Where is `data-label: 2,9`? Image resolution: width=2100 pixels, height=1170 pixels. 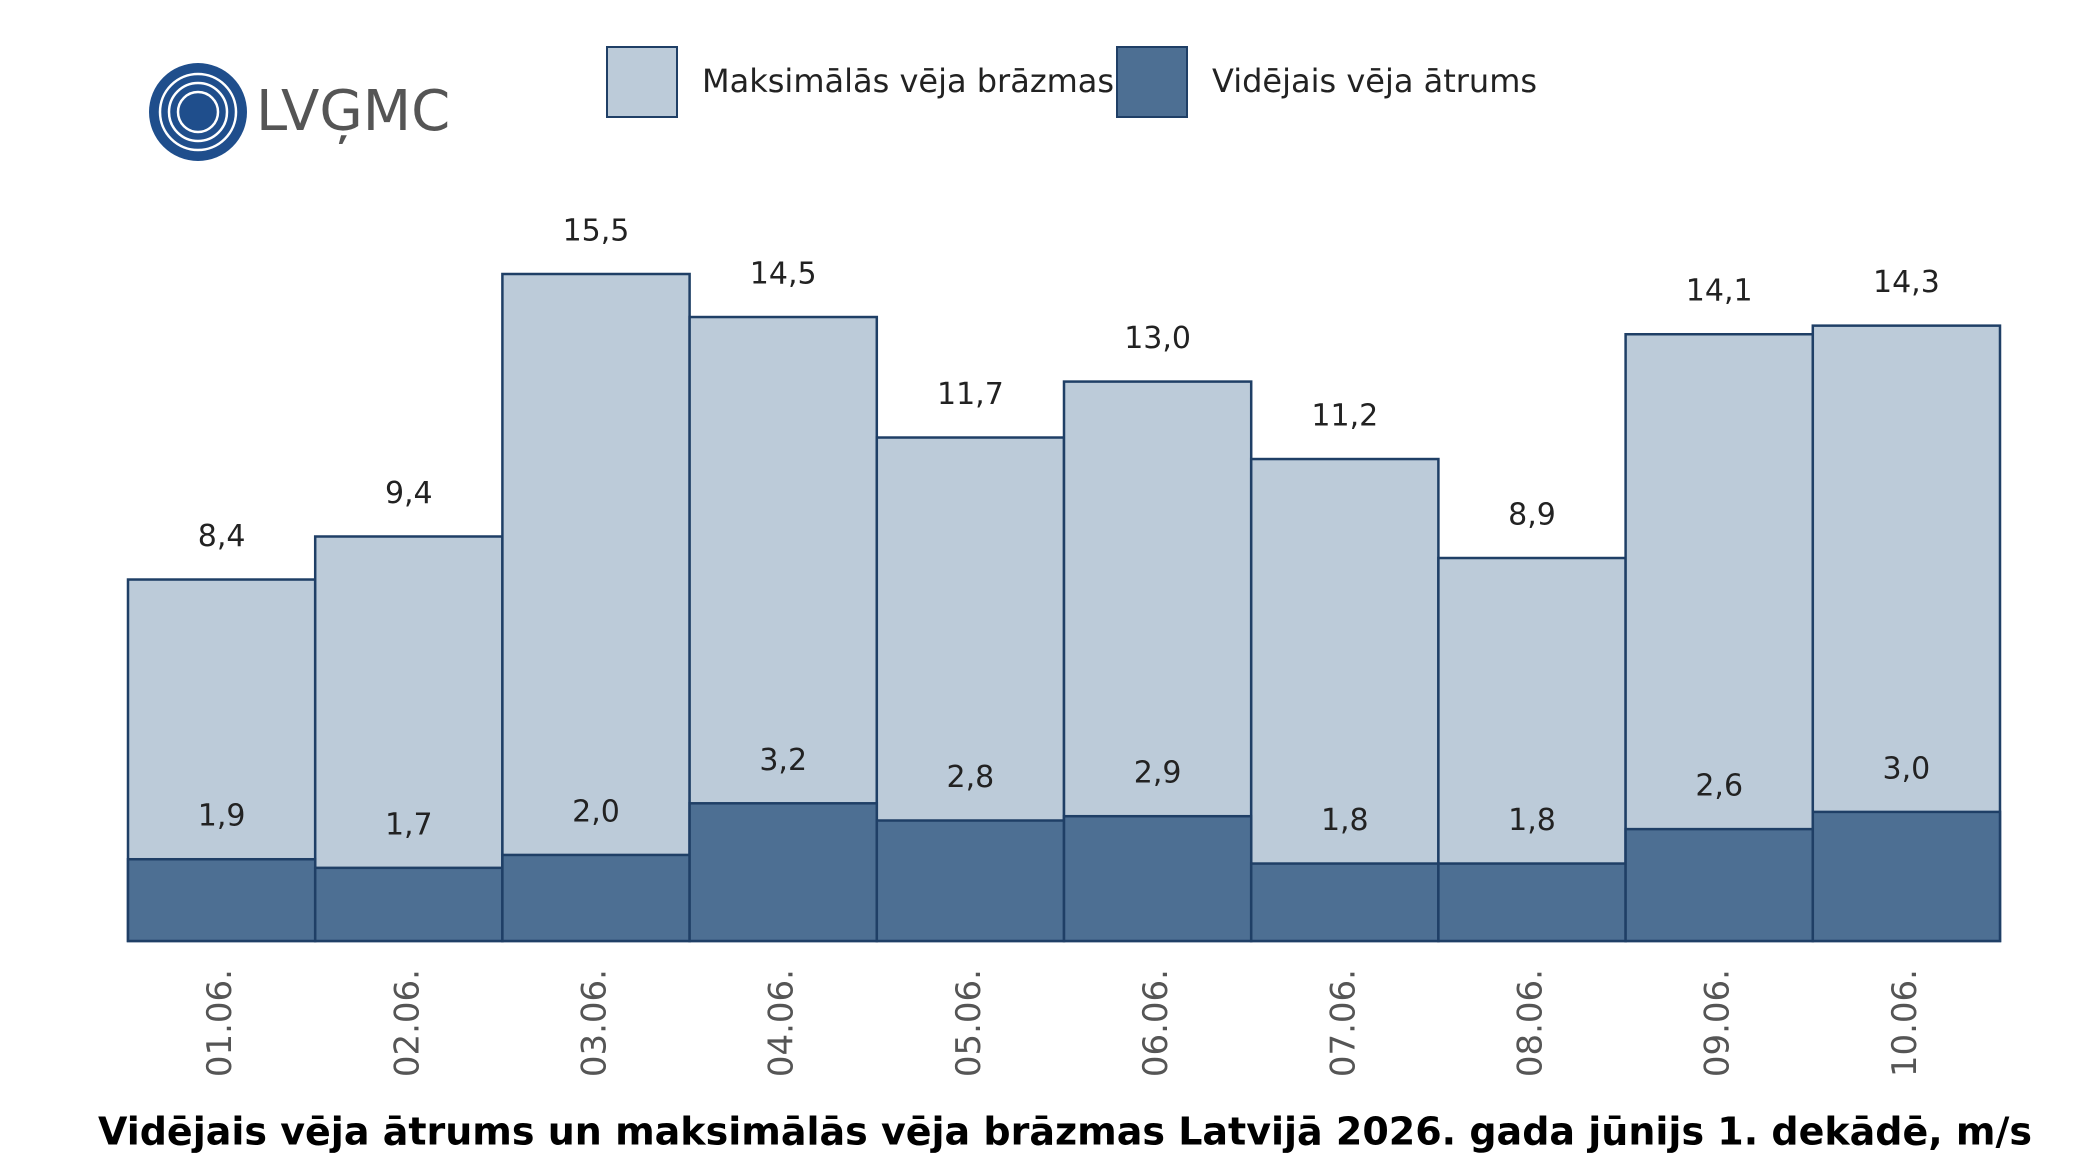 data-label: 2,9 is located at coordinates (1158, 773).